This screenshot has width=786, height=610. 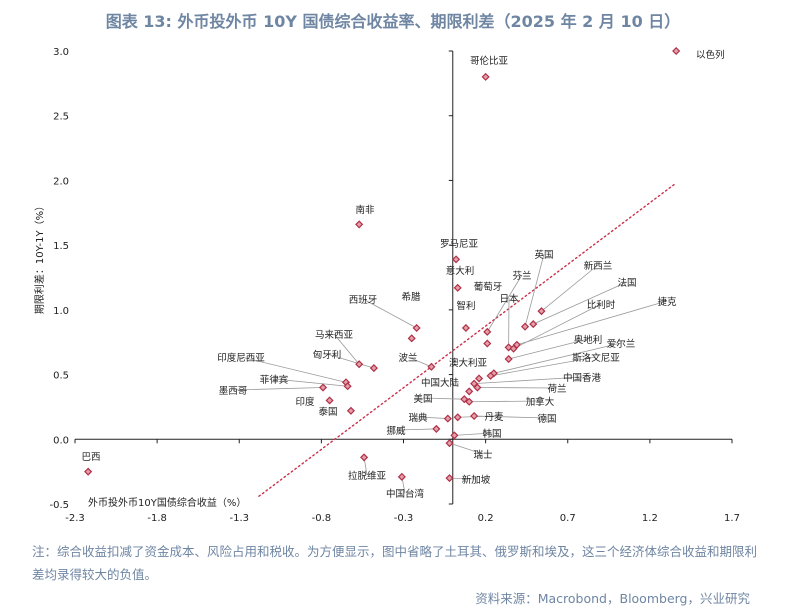 What do you see at coordinates (483, 455) in the screenshot?
I see `point-label: 瑞士` at bounding box center [483, 455].